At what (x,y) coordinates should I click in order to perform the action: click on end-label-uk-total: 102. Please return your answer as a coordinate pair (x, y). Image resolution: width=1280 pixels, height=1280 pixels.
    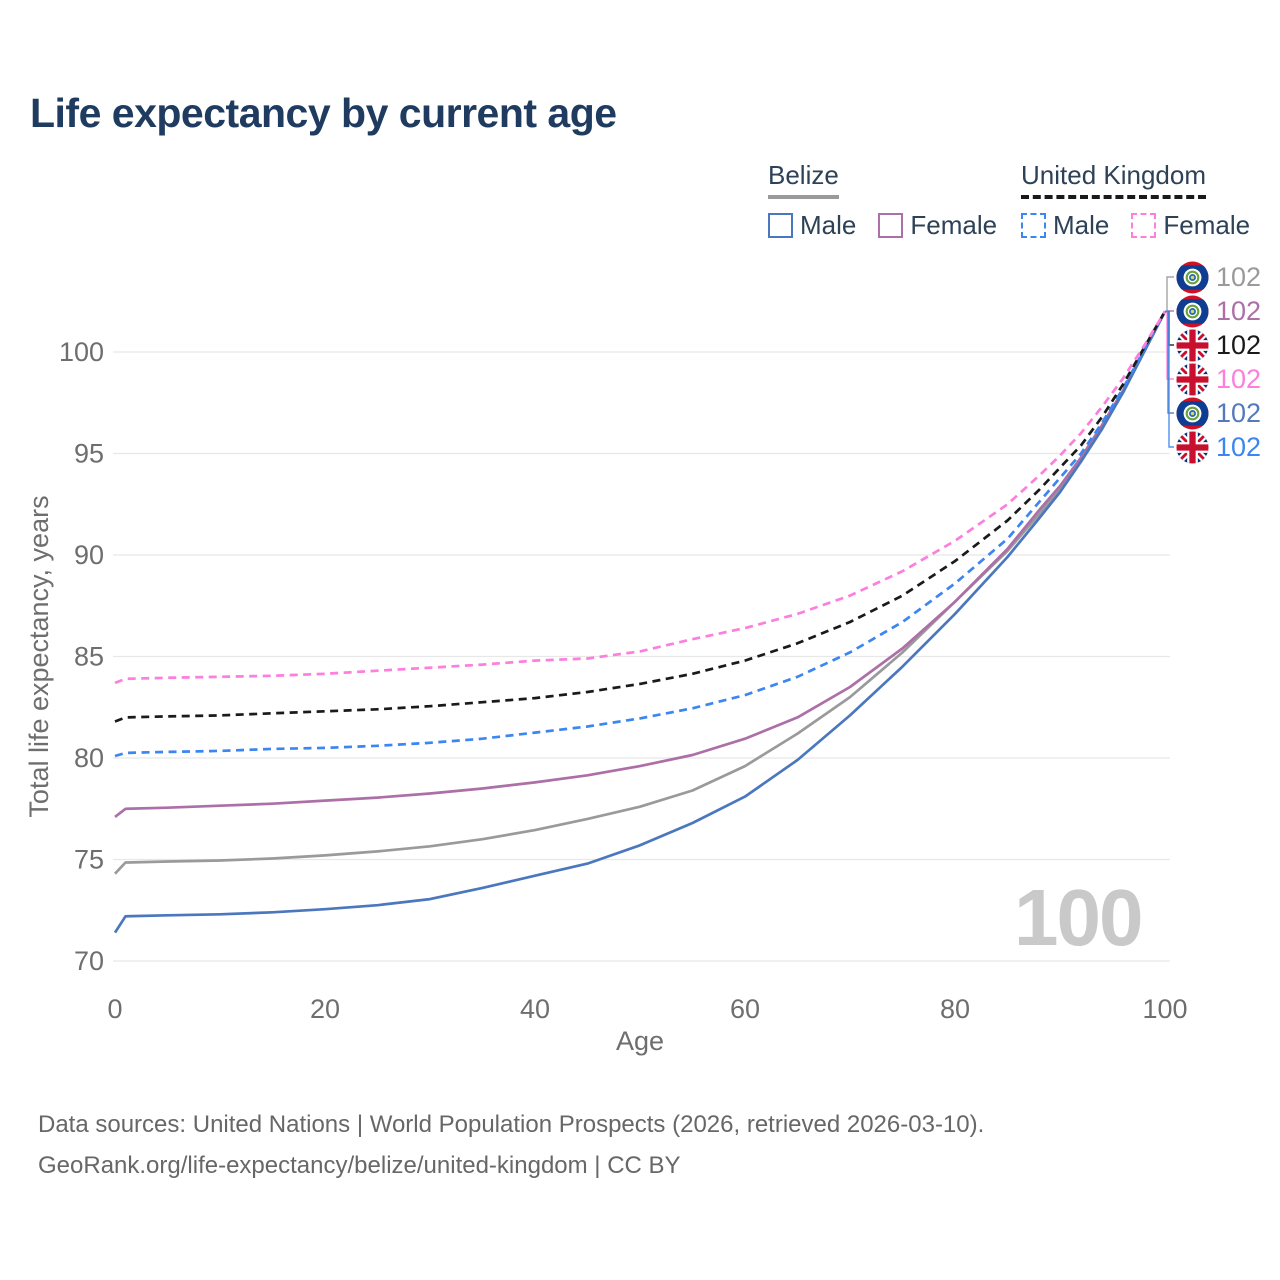
    Looking at the image, I should click on (1218, 345).